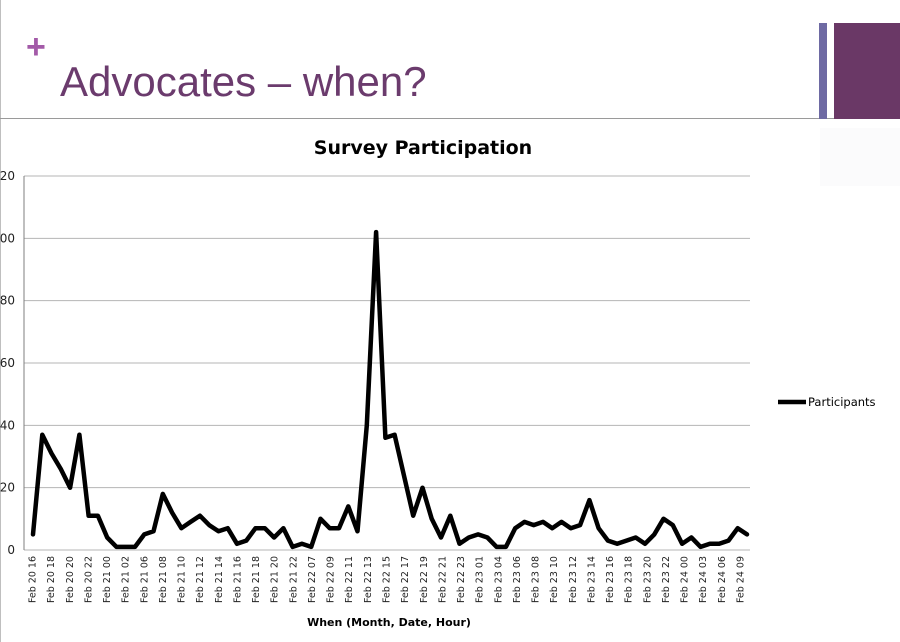  What do you see at coordinates (591, 579) in the screenshot?
I see `x-tick-label: Feb 23 14` at bounding box center [591, 579].